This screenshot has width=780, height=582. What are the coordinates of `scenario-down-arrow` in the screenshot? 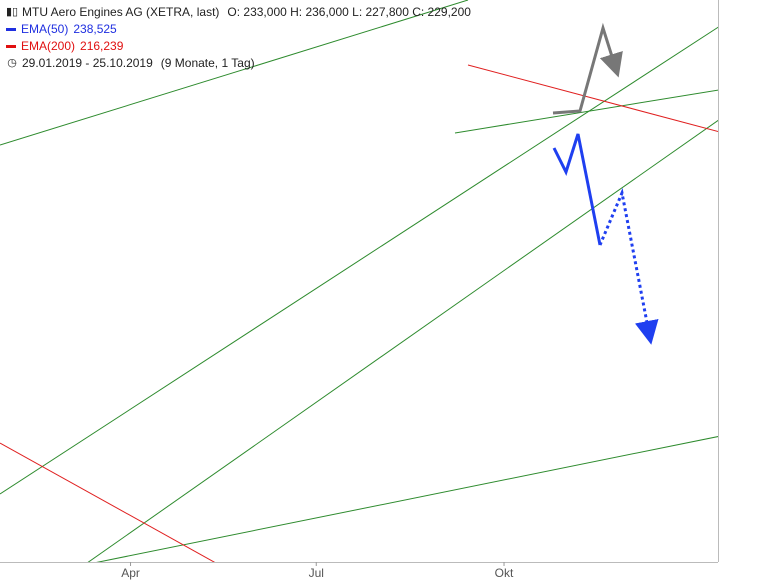 It's located at (577, 189).